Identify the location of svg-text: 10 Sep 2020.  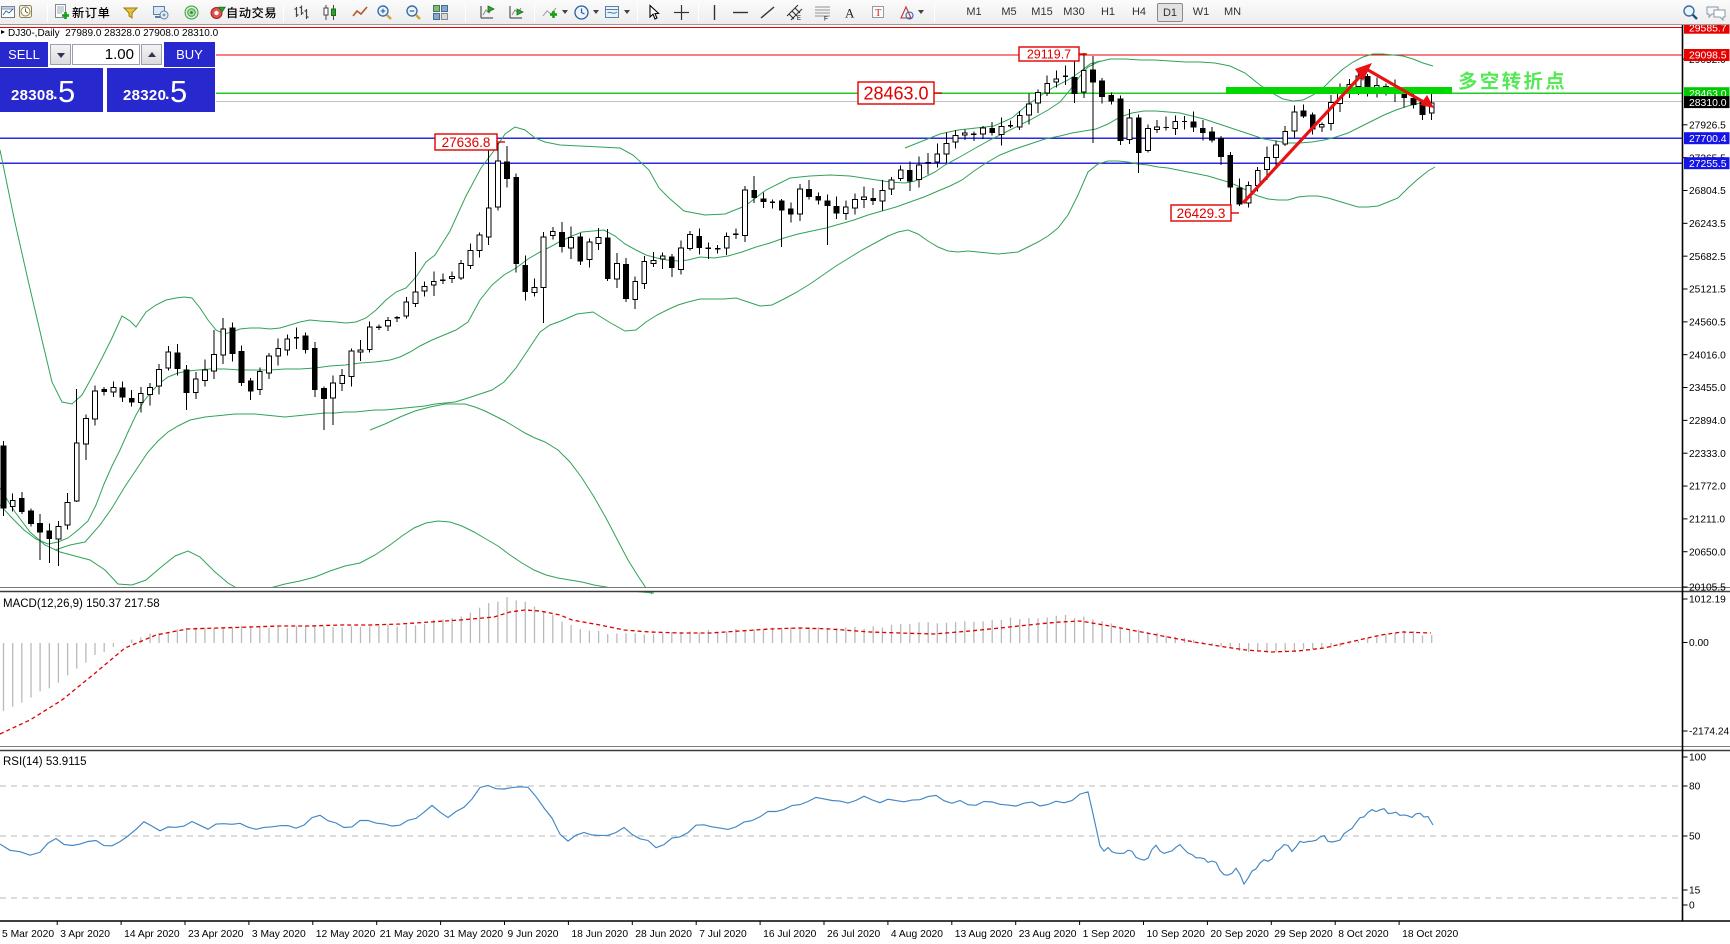
(1176, 934).